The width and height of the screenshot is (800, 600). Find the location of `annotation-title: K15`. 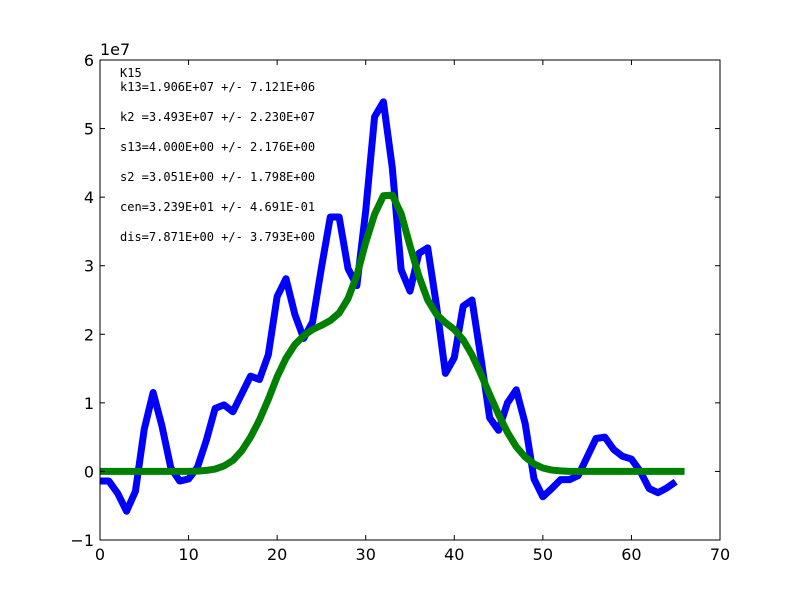

annotation-title: K15 is located at coordinates (131, 73).